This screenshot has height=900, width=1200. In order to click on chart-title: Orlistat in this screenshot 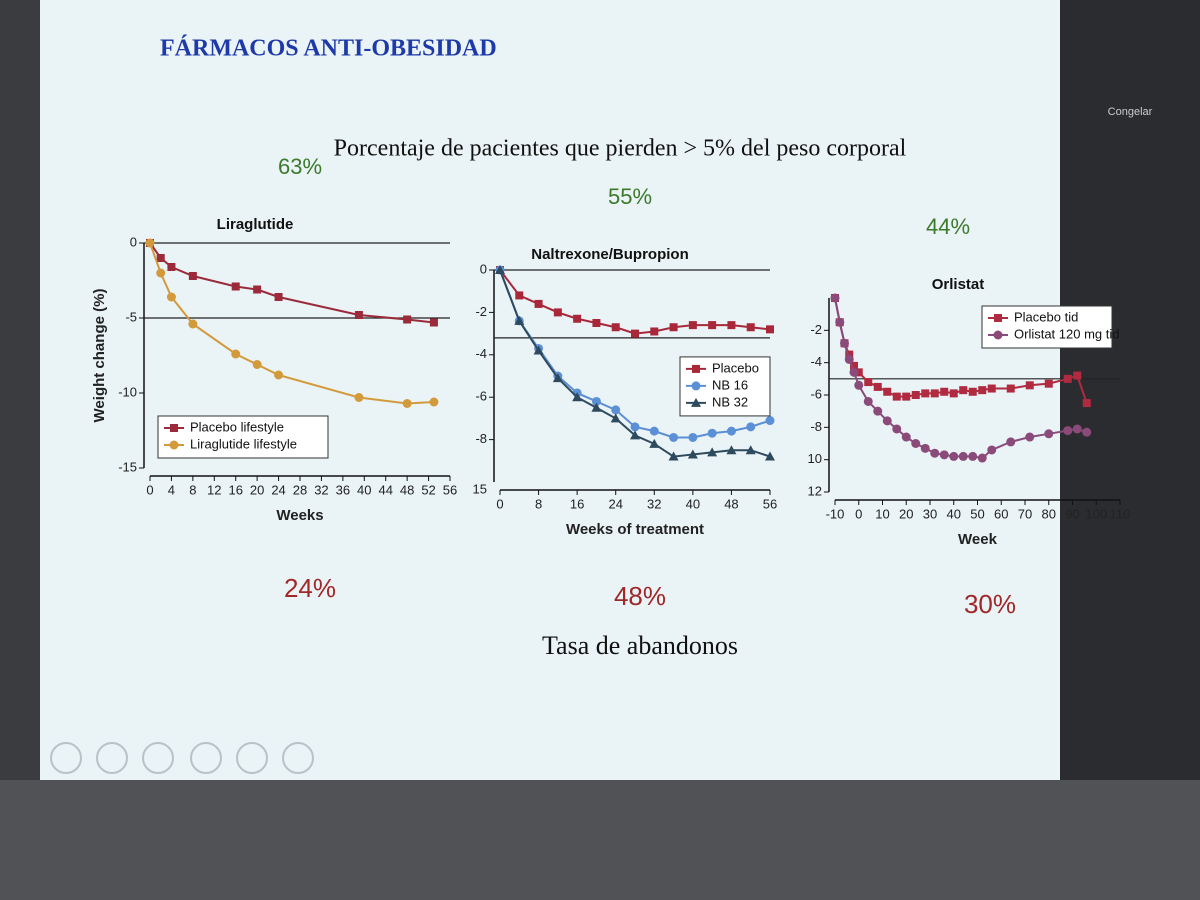, I will do `click(958, 284)`.